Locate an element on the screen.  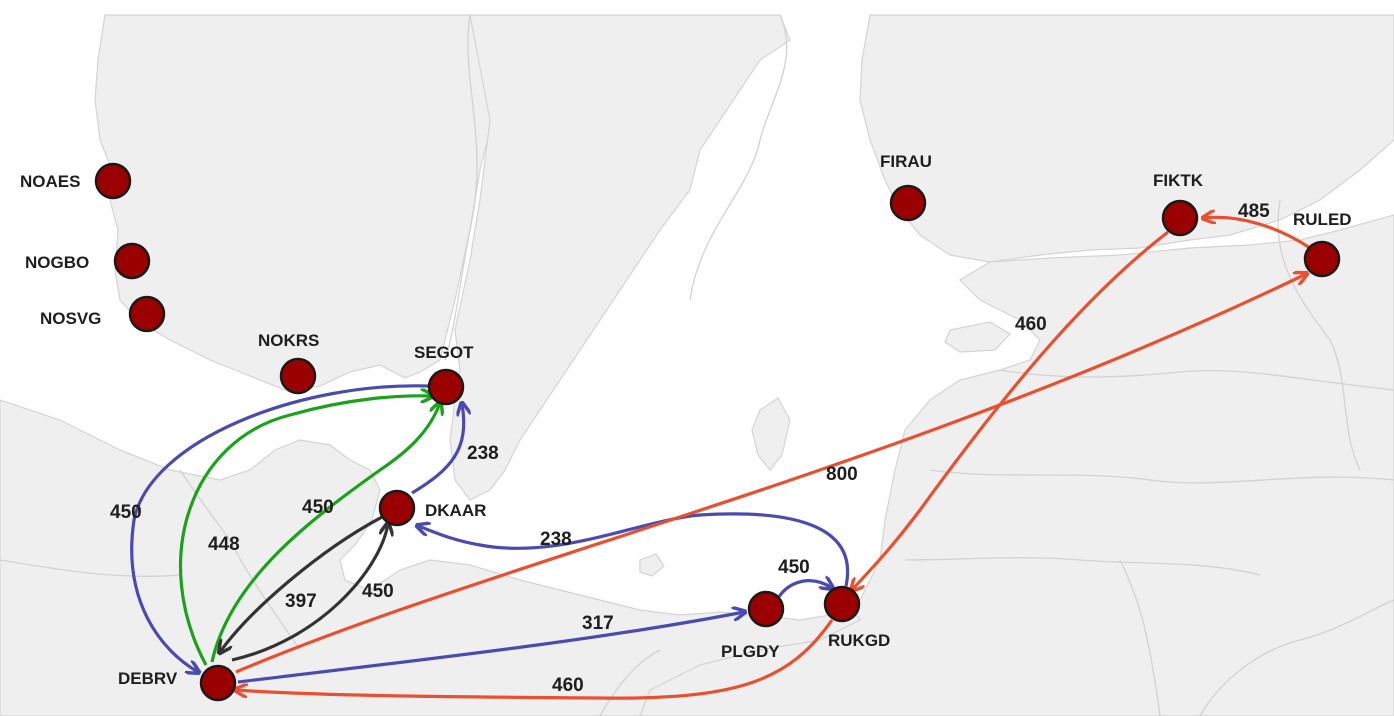
saaremaa-island is located at coordinates (977, 337).